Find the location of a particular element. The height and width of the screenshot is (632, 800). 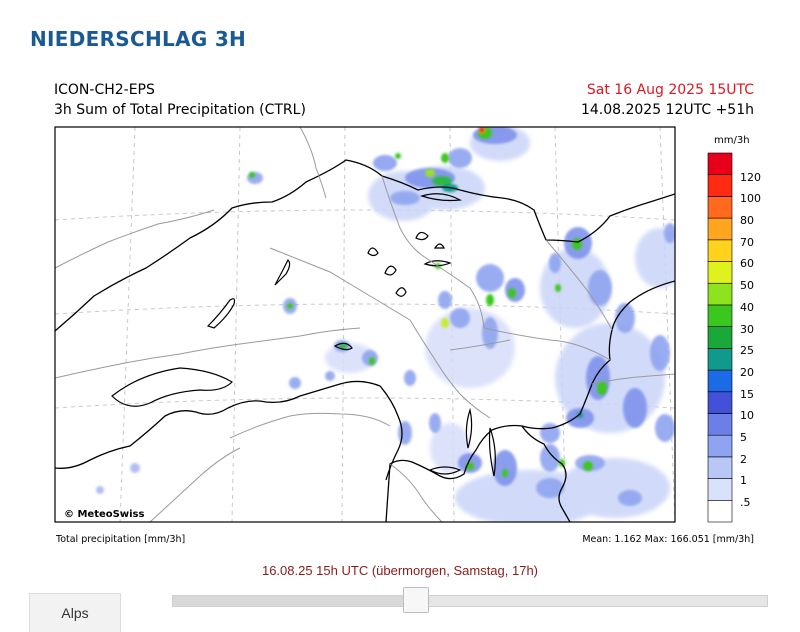

legend-tick-label: 60 is located at coordinates (747, 264).